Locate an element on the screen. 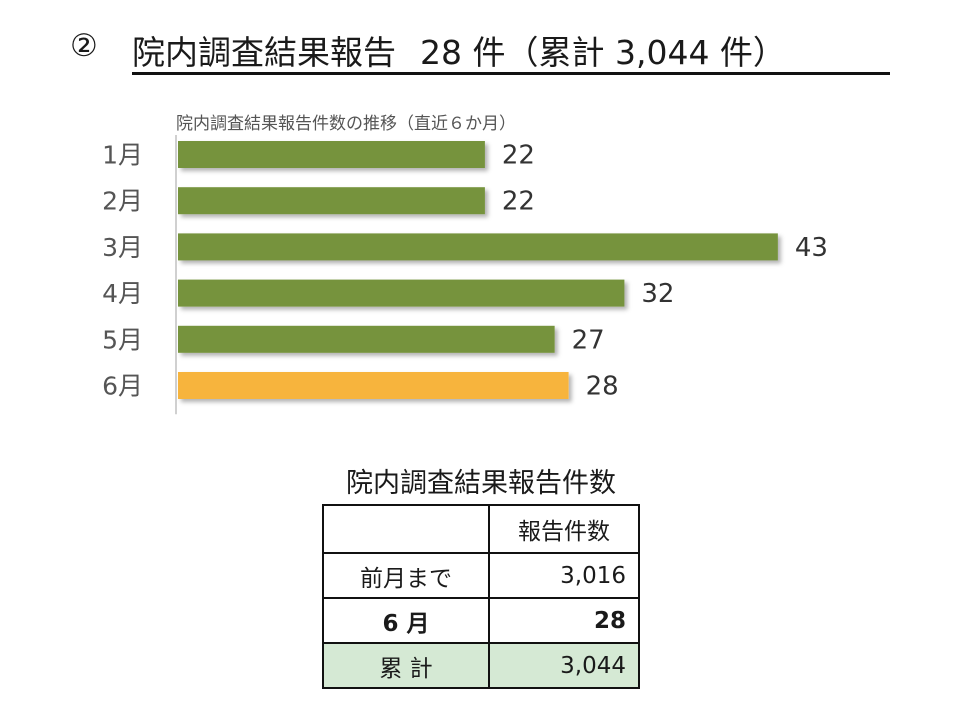  category-label: 5月 is located at coordinates (122, 339).